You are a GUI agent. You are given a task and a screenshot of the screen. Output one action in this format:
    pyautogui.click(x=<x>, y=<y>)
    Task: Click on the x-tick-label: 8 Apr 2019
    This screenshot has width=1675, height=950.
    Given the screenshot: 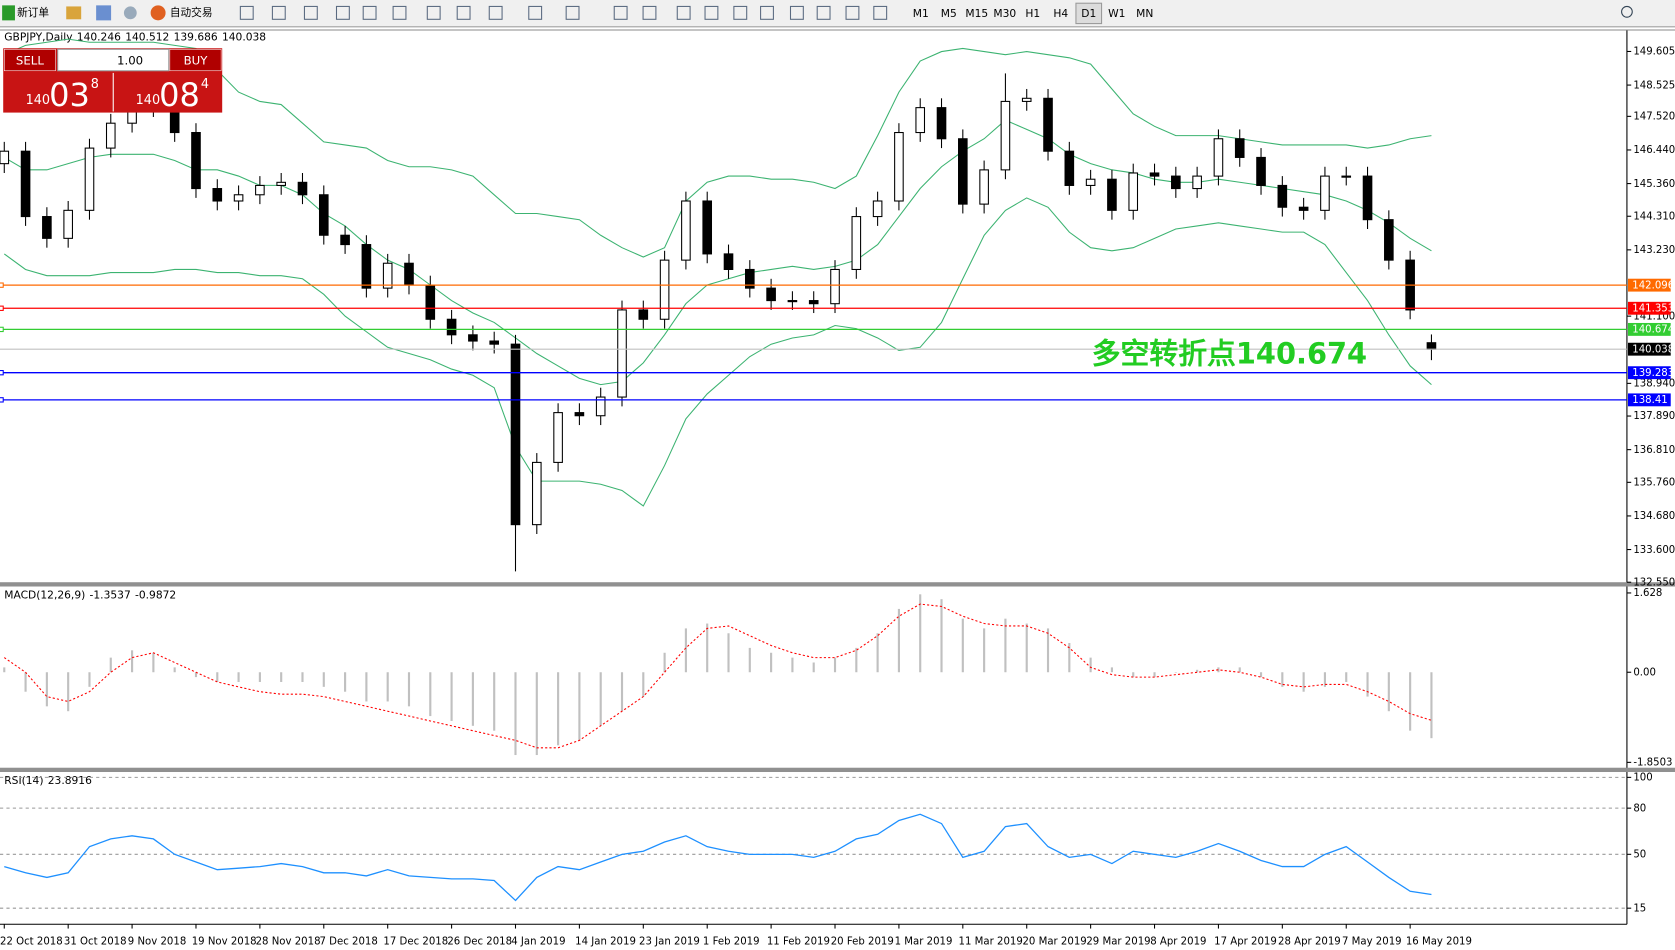 What is the action you would take?
    pyautogui.click(x=1178, y=942)
    